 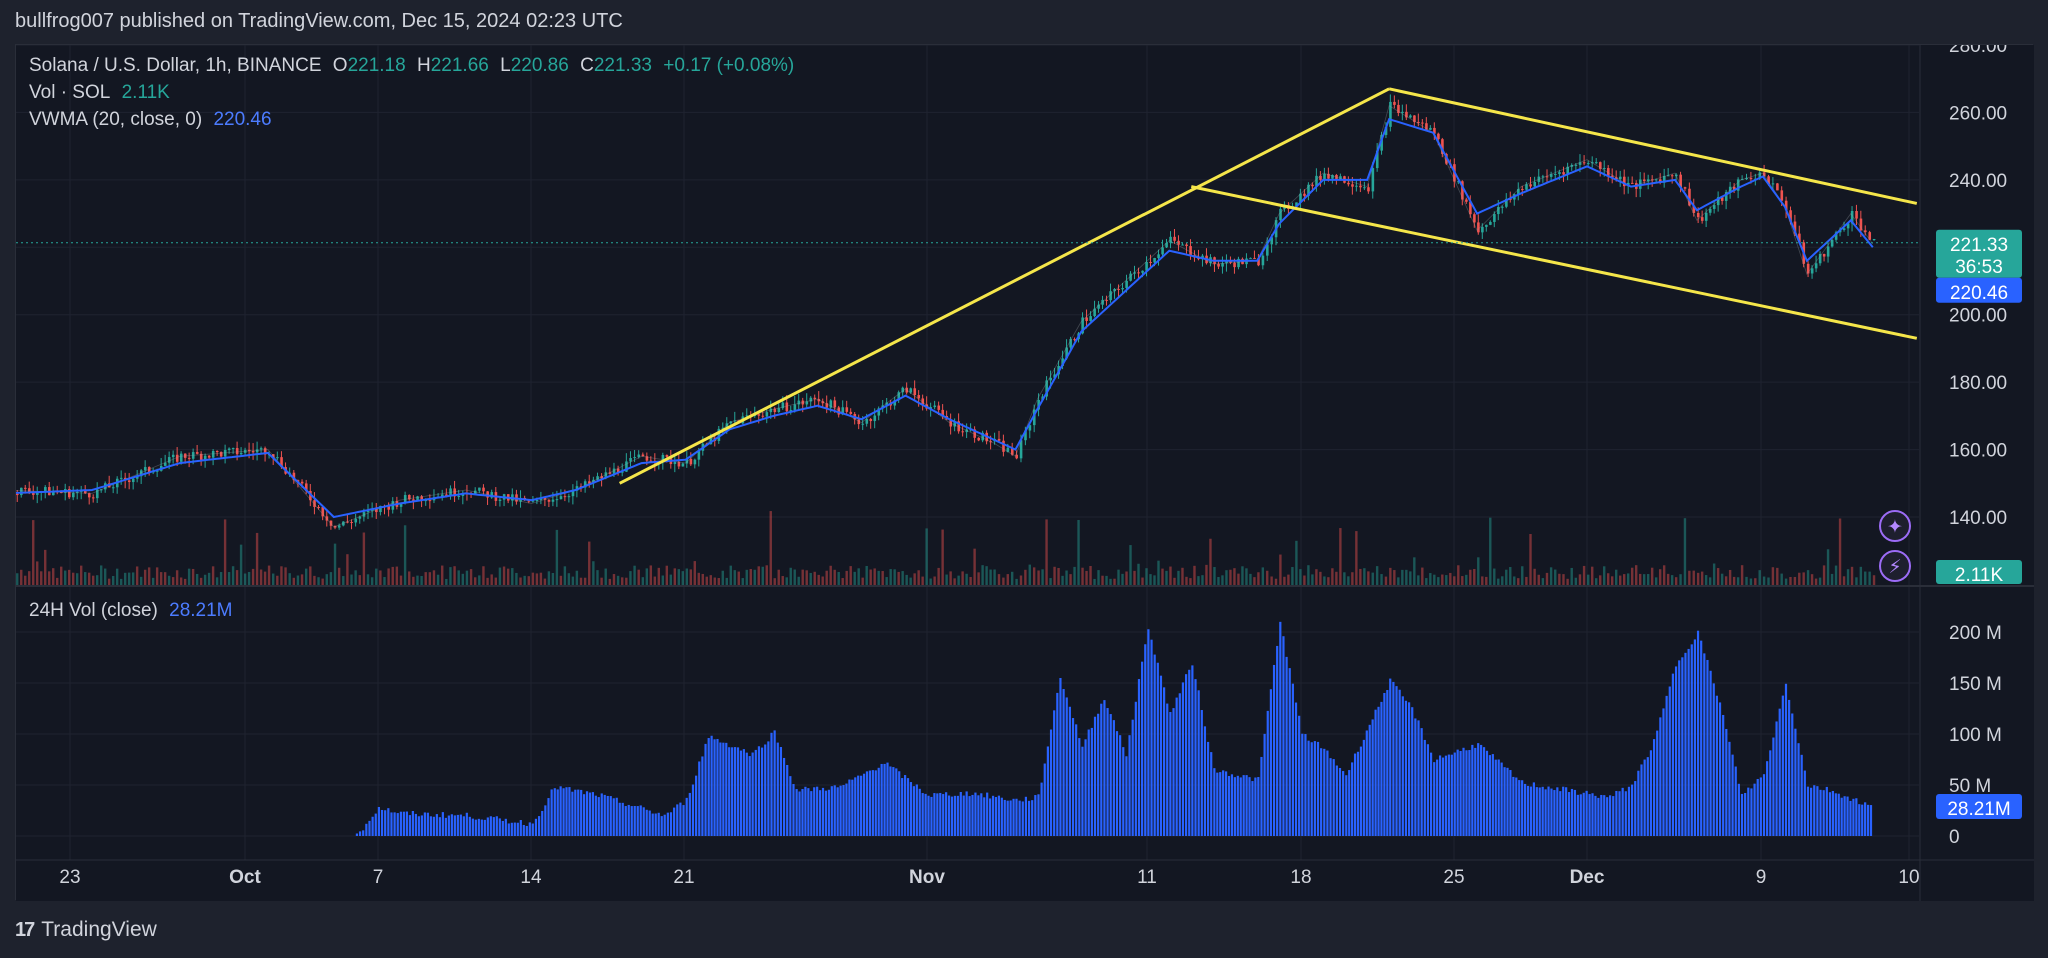 What do you see at coordinates (86, 930) in the screenshot?
I see `tradingview-logo: 17 TradingView` at bounding box center [86, 930].